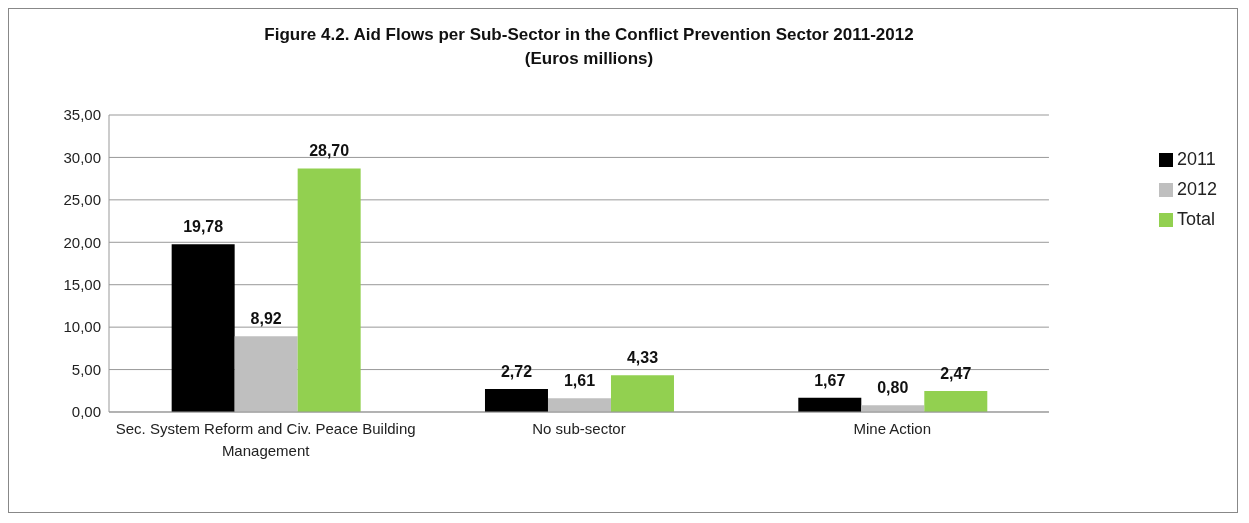 This screenshot has width=1249, height=523. I want to click on data-label: 1,67, so click(830, 380).